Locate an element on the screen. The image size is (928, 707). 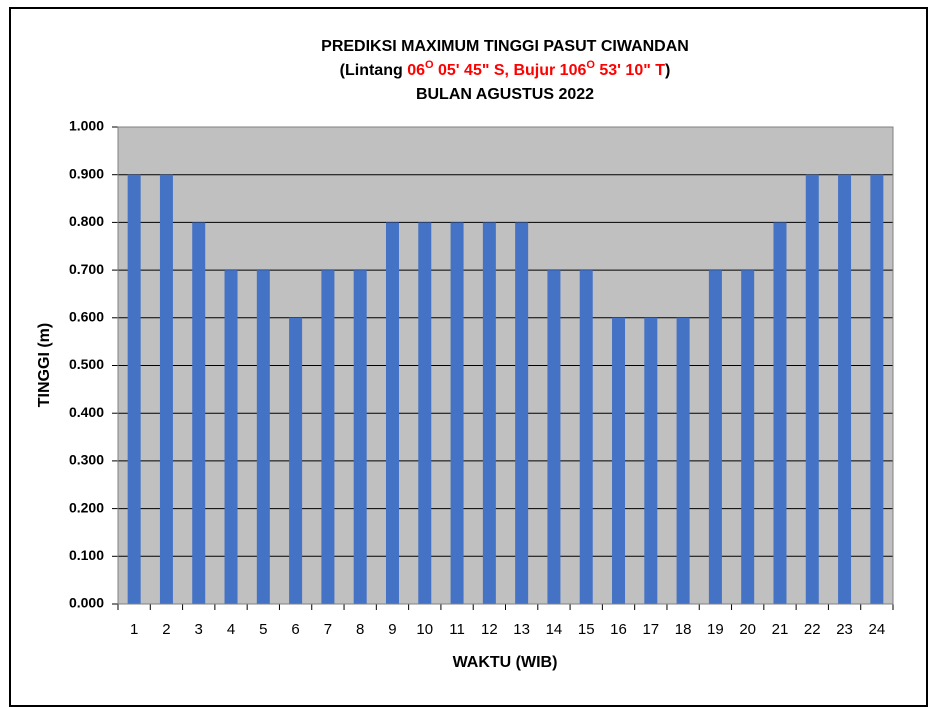
x-tick-label: 8 is located at coordinates (360, 629).